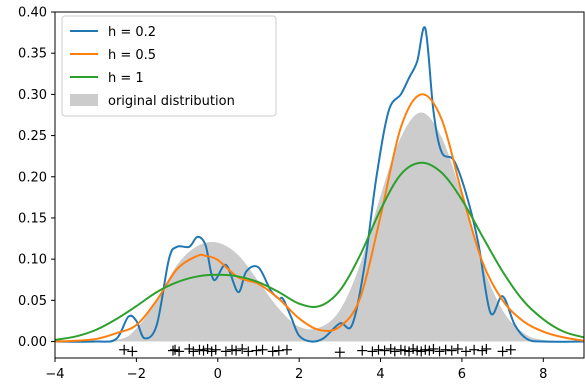 The height and width of the screenshot is (385, 585). What do you see at coordinates (136, 374) in the screenshot?
I see `x-tick-label: −2` at bounding box center [136, 374].